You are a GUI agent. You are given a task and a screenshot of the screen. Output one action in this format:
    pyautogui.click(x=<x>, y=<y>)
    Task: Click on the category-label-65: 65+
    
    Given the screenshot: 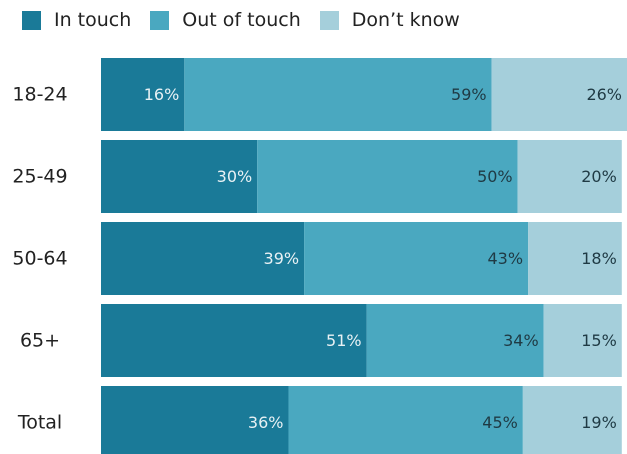 What is the action you would take?
    pyautogui.click(x=40, y=341)
    